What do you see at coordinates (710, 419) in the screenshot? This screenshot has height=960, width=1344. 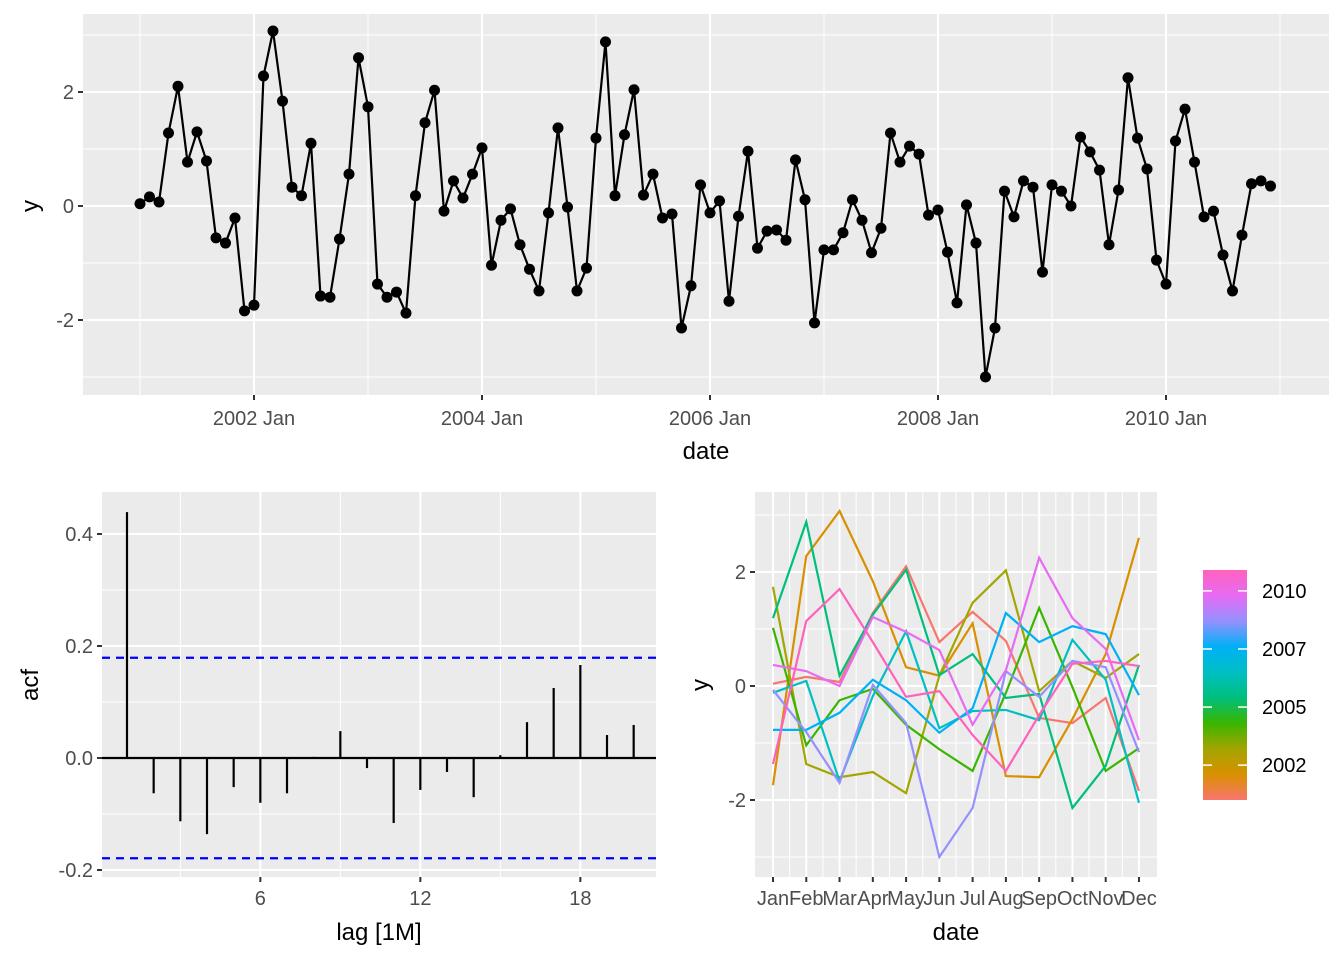 I see `x-tick-label: 2006 Jan` at bounding box center [710, 419].